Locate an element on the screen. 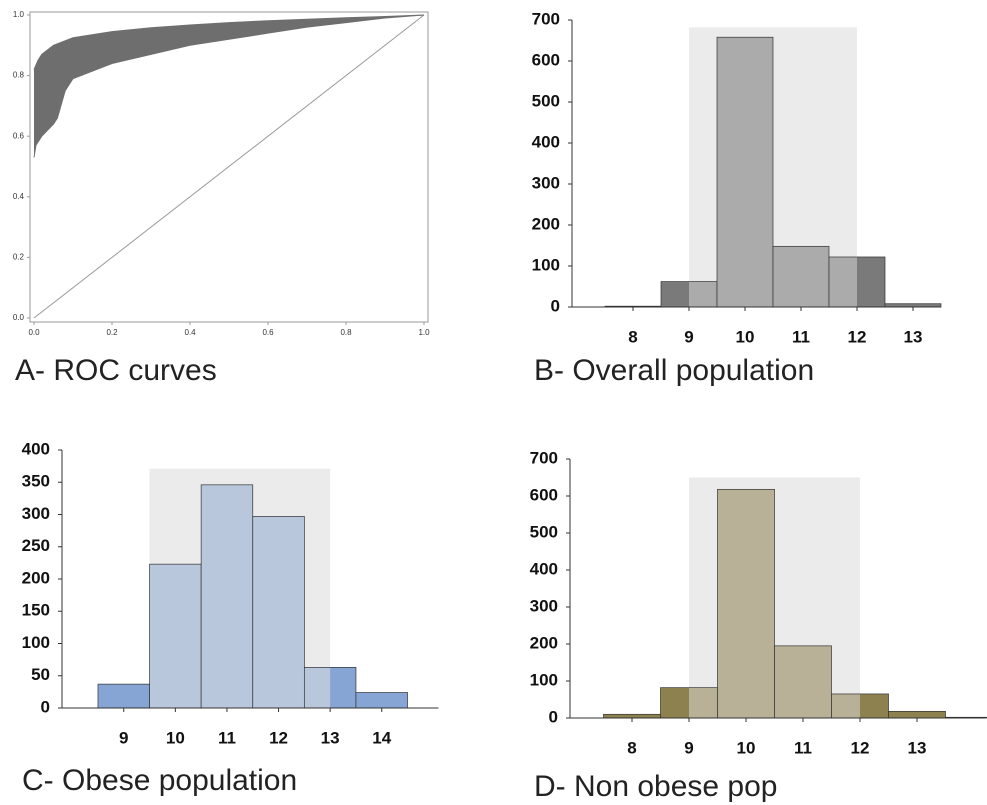 The height and width of the screenshot is (805, 987). y-tick-label: 0.0 is located at coordinates (19, 317).